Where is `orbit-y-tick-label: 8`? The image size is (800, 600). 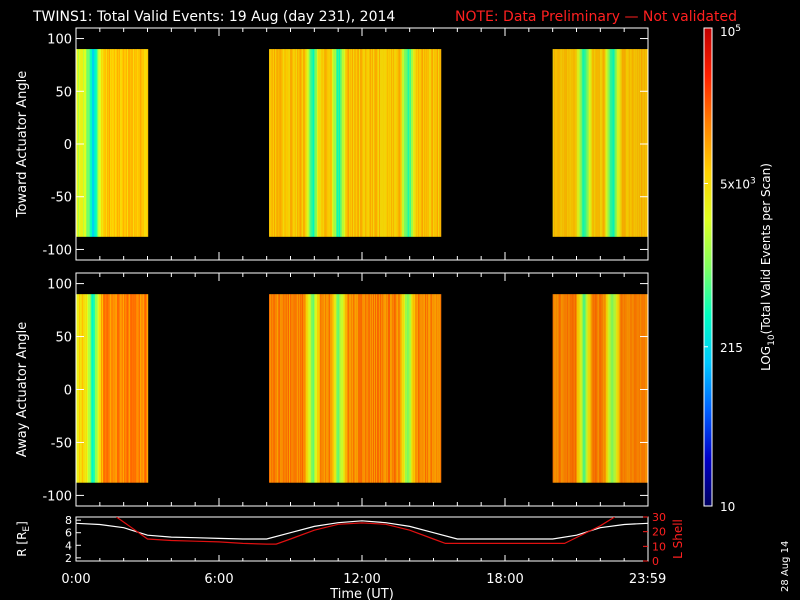 orbit-y-tick-label: 8 is located at coordinates (68, 520).